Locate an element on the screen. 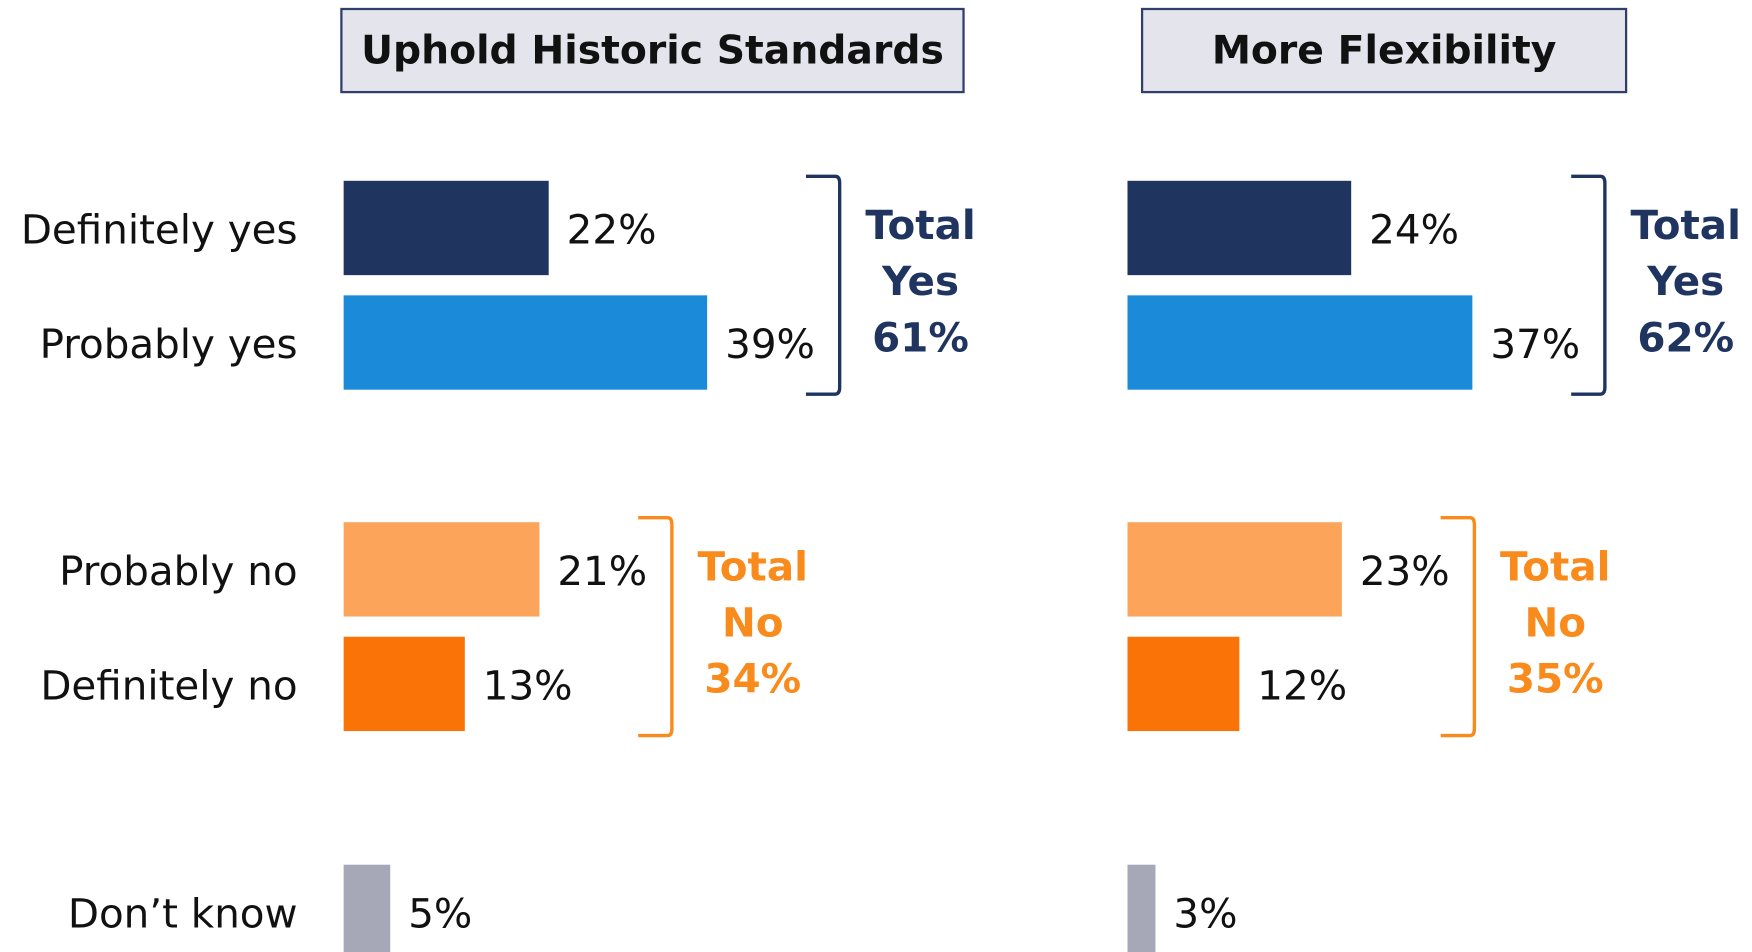 The height and width of the screenshot is (952, 1752). total-value: 35% is located at coordinates (1555, 679).